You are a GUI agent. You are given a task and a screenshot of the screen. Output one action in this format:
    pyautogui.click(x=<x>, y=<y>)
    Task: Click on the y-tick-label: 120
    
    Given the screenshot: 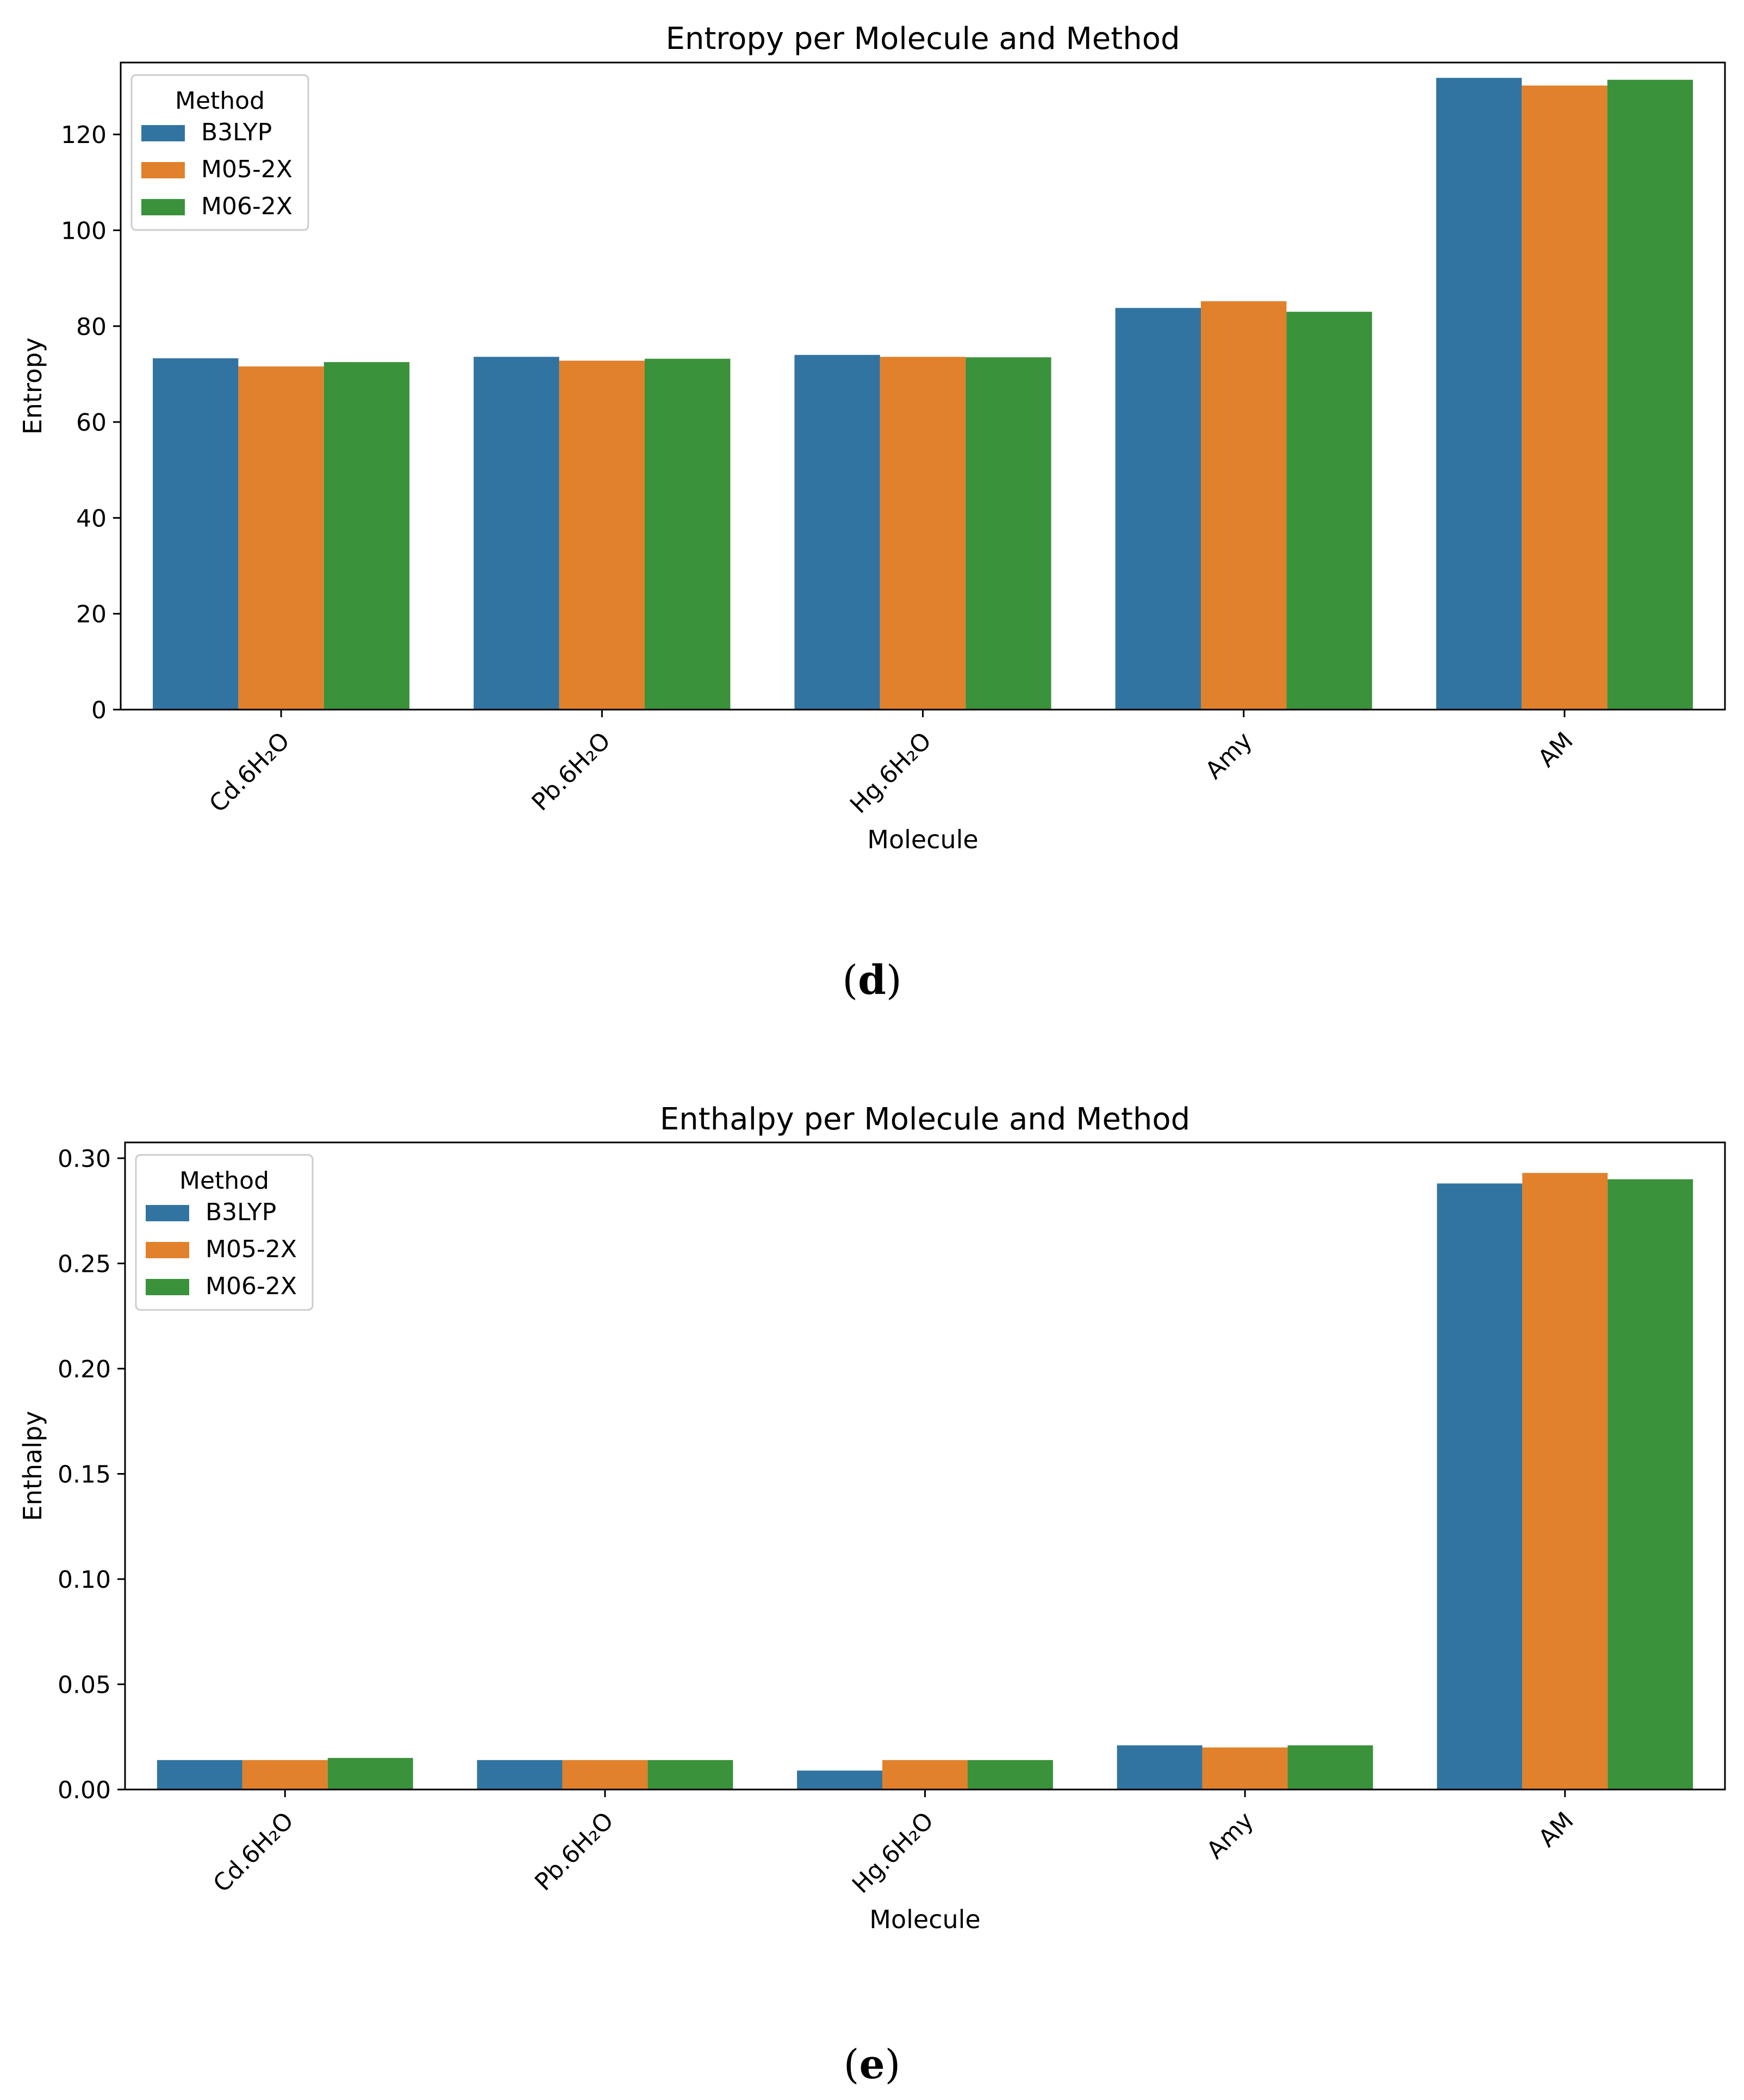 What is the action you would take?
    pyautogui.click(x=84, y=135)
    